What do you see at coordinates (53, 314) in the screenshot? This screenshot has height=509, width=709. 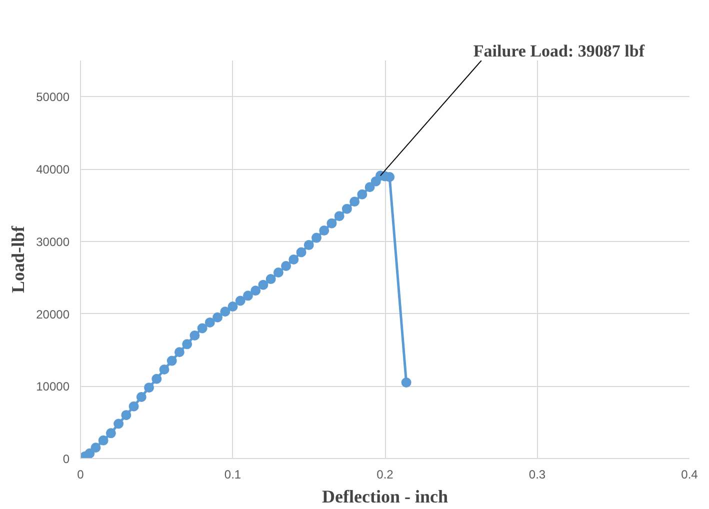 I see `y-tick-label: 20000` at bounding box center [53, 314].